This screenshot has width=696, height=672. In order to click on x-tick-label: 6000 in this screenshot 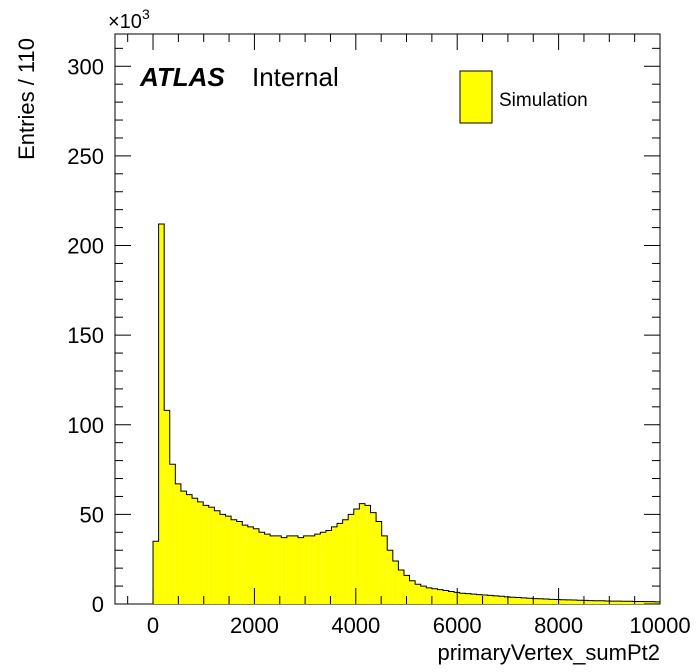, I will do `click(457, 625)`.